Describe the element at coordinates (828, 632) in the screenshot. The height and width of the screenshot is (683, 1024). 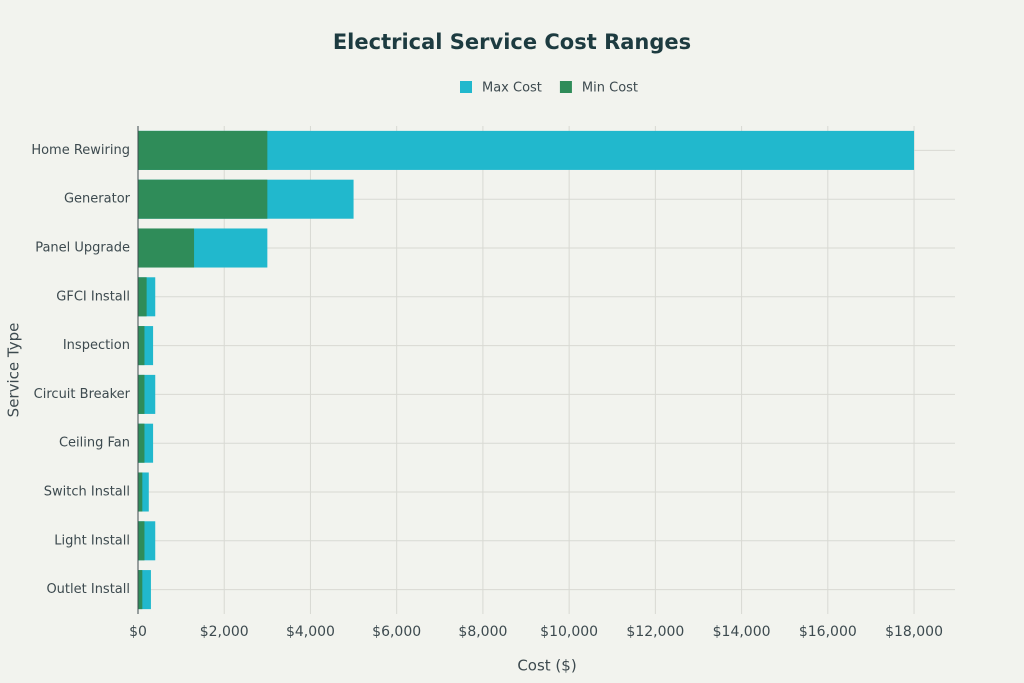
I see `x-tick-label: $16,000` at that location.